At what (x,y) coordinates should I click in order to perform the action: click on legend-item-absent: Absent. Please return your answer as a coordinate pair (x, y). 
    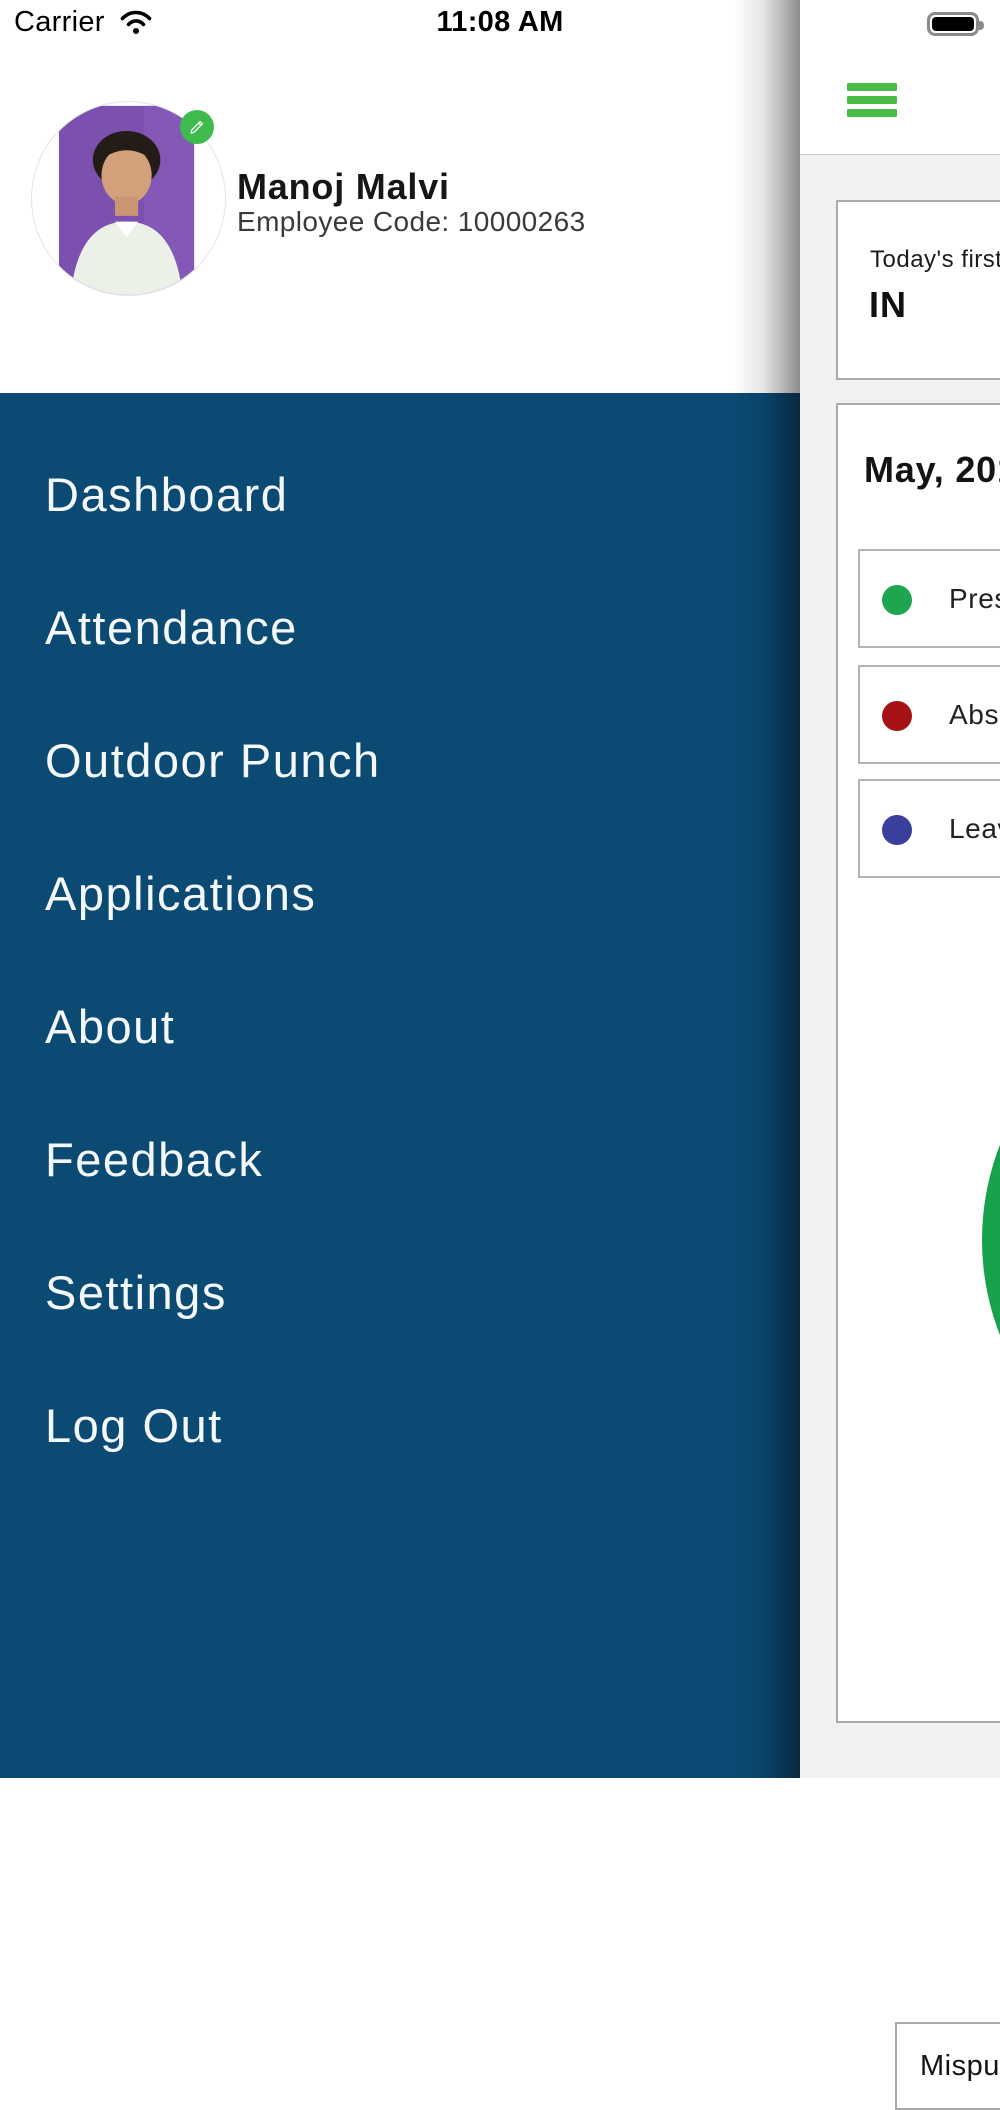
    Looking at the image, I should click on (929, 714).